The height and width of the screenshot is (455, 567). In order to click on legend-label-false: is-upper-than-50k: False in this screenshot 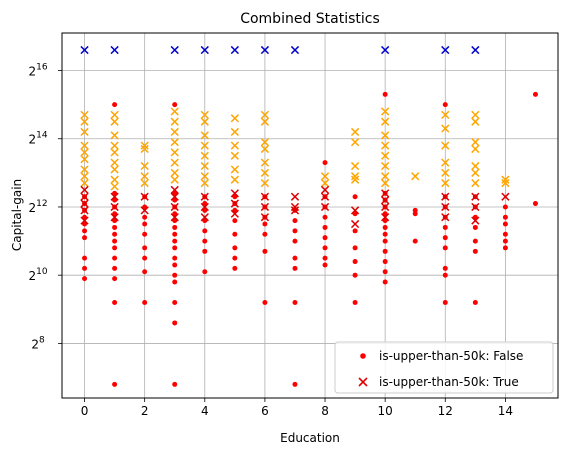, I will do `click(451, 356)`.